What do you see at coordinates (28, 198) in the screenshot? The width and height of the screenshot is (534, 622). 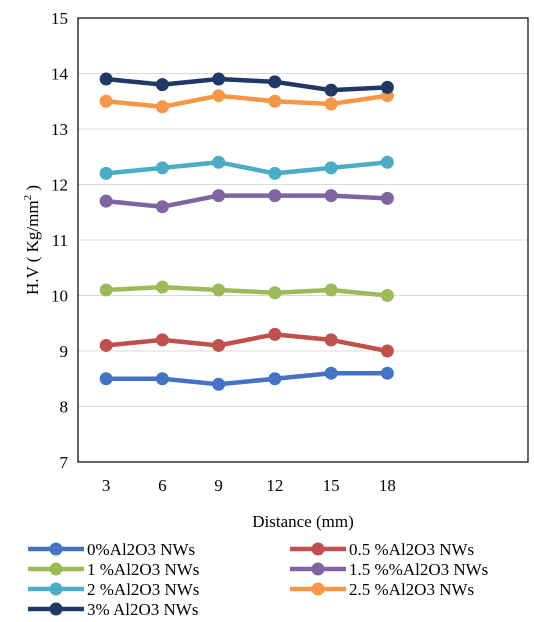 I see `y-axis-title-superscript: 2` at bounding box center [28, 198].